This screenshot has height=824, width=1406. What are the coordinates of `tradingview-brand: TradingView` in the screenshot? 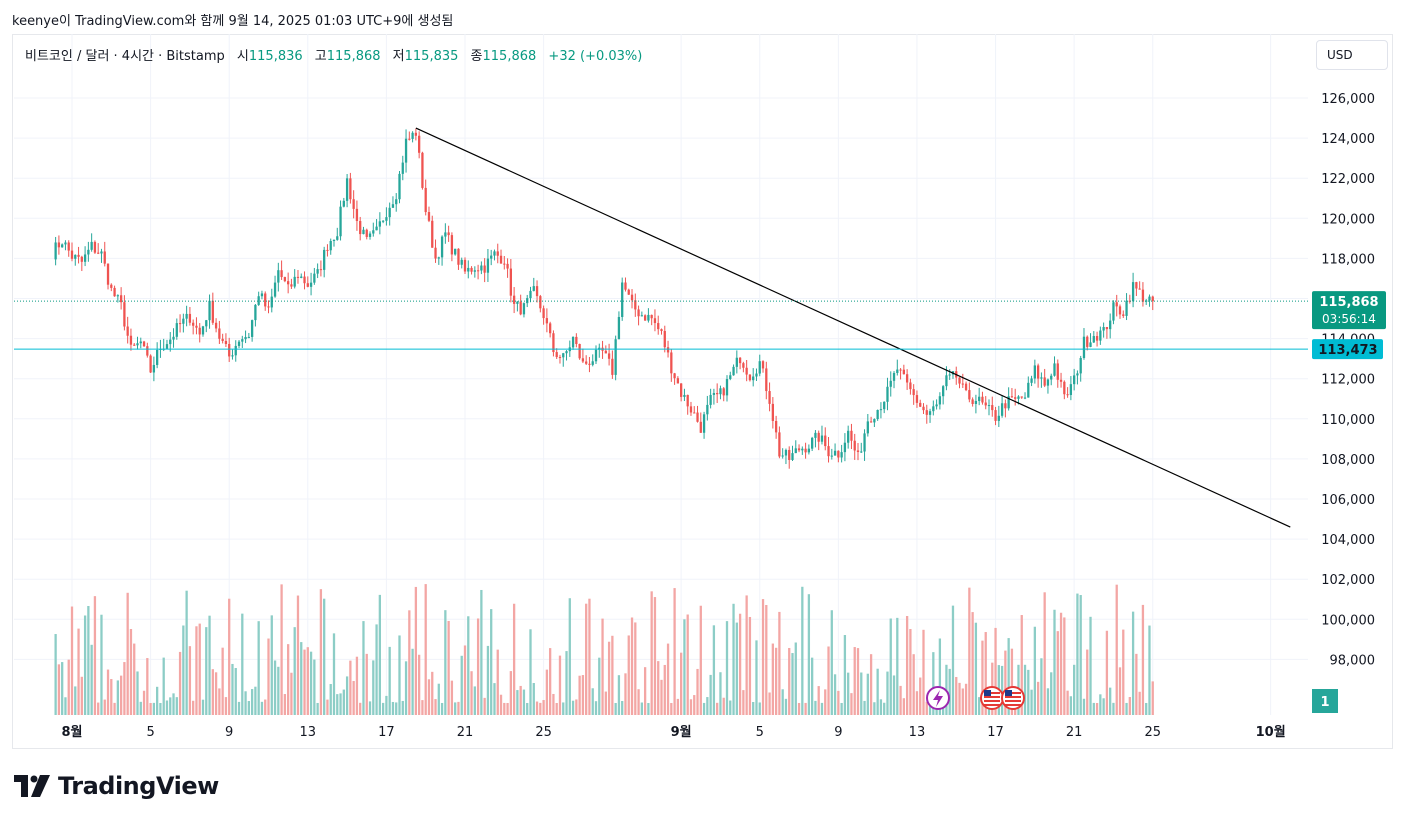 It's located at (116, 786).